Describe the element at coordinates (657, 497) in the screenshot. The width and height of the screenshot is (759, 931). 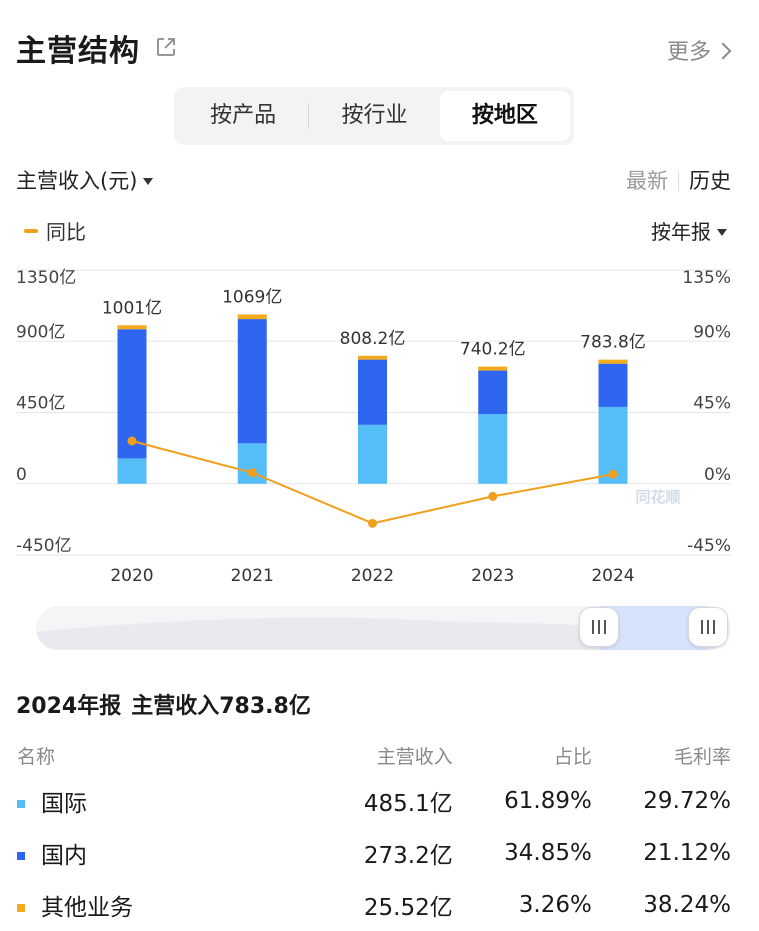
I see `watermark: 同花顺` at that location.